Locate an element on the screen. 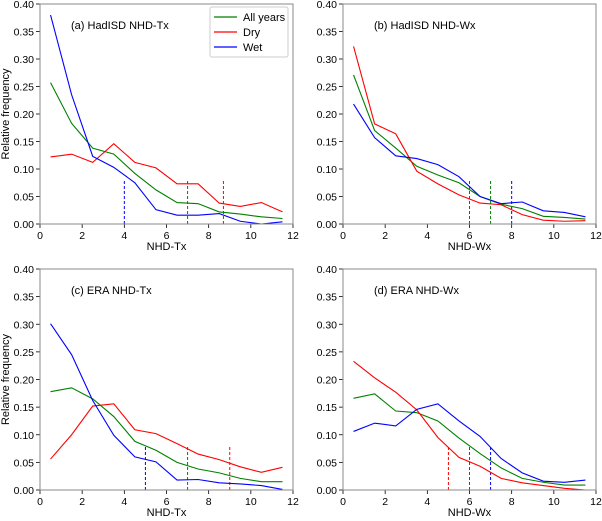 This screenshot has width=602, height=521. legend-frame is located at coordinates (249, 32).